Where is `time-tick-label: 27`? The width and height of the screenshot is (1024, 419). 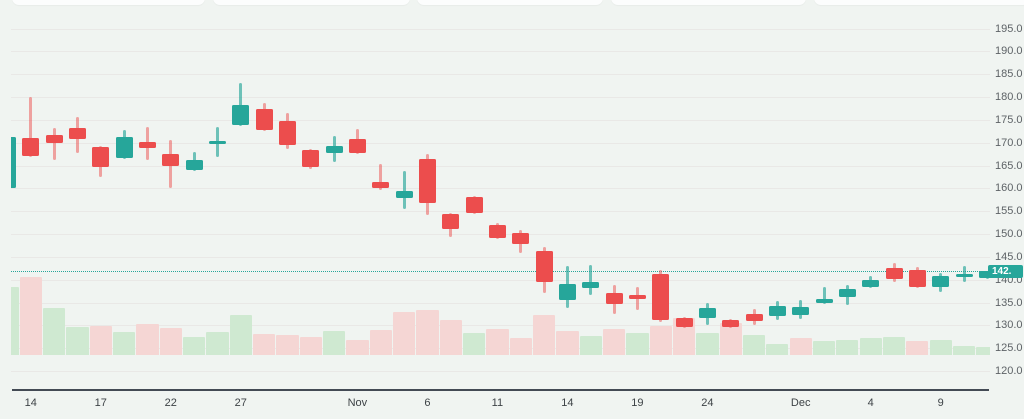
time-tick-label: 27 is located at coordinates (240, 403).